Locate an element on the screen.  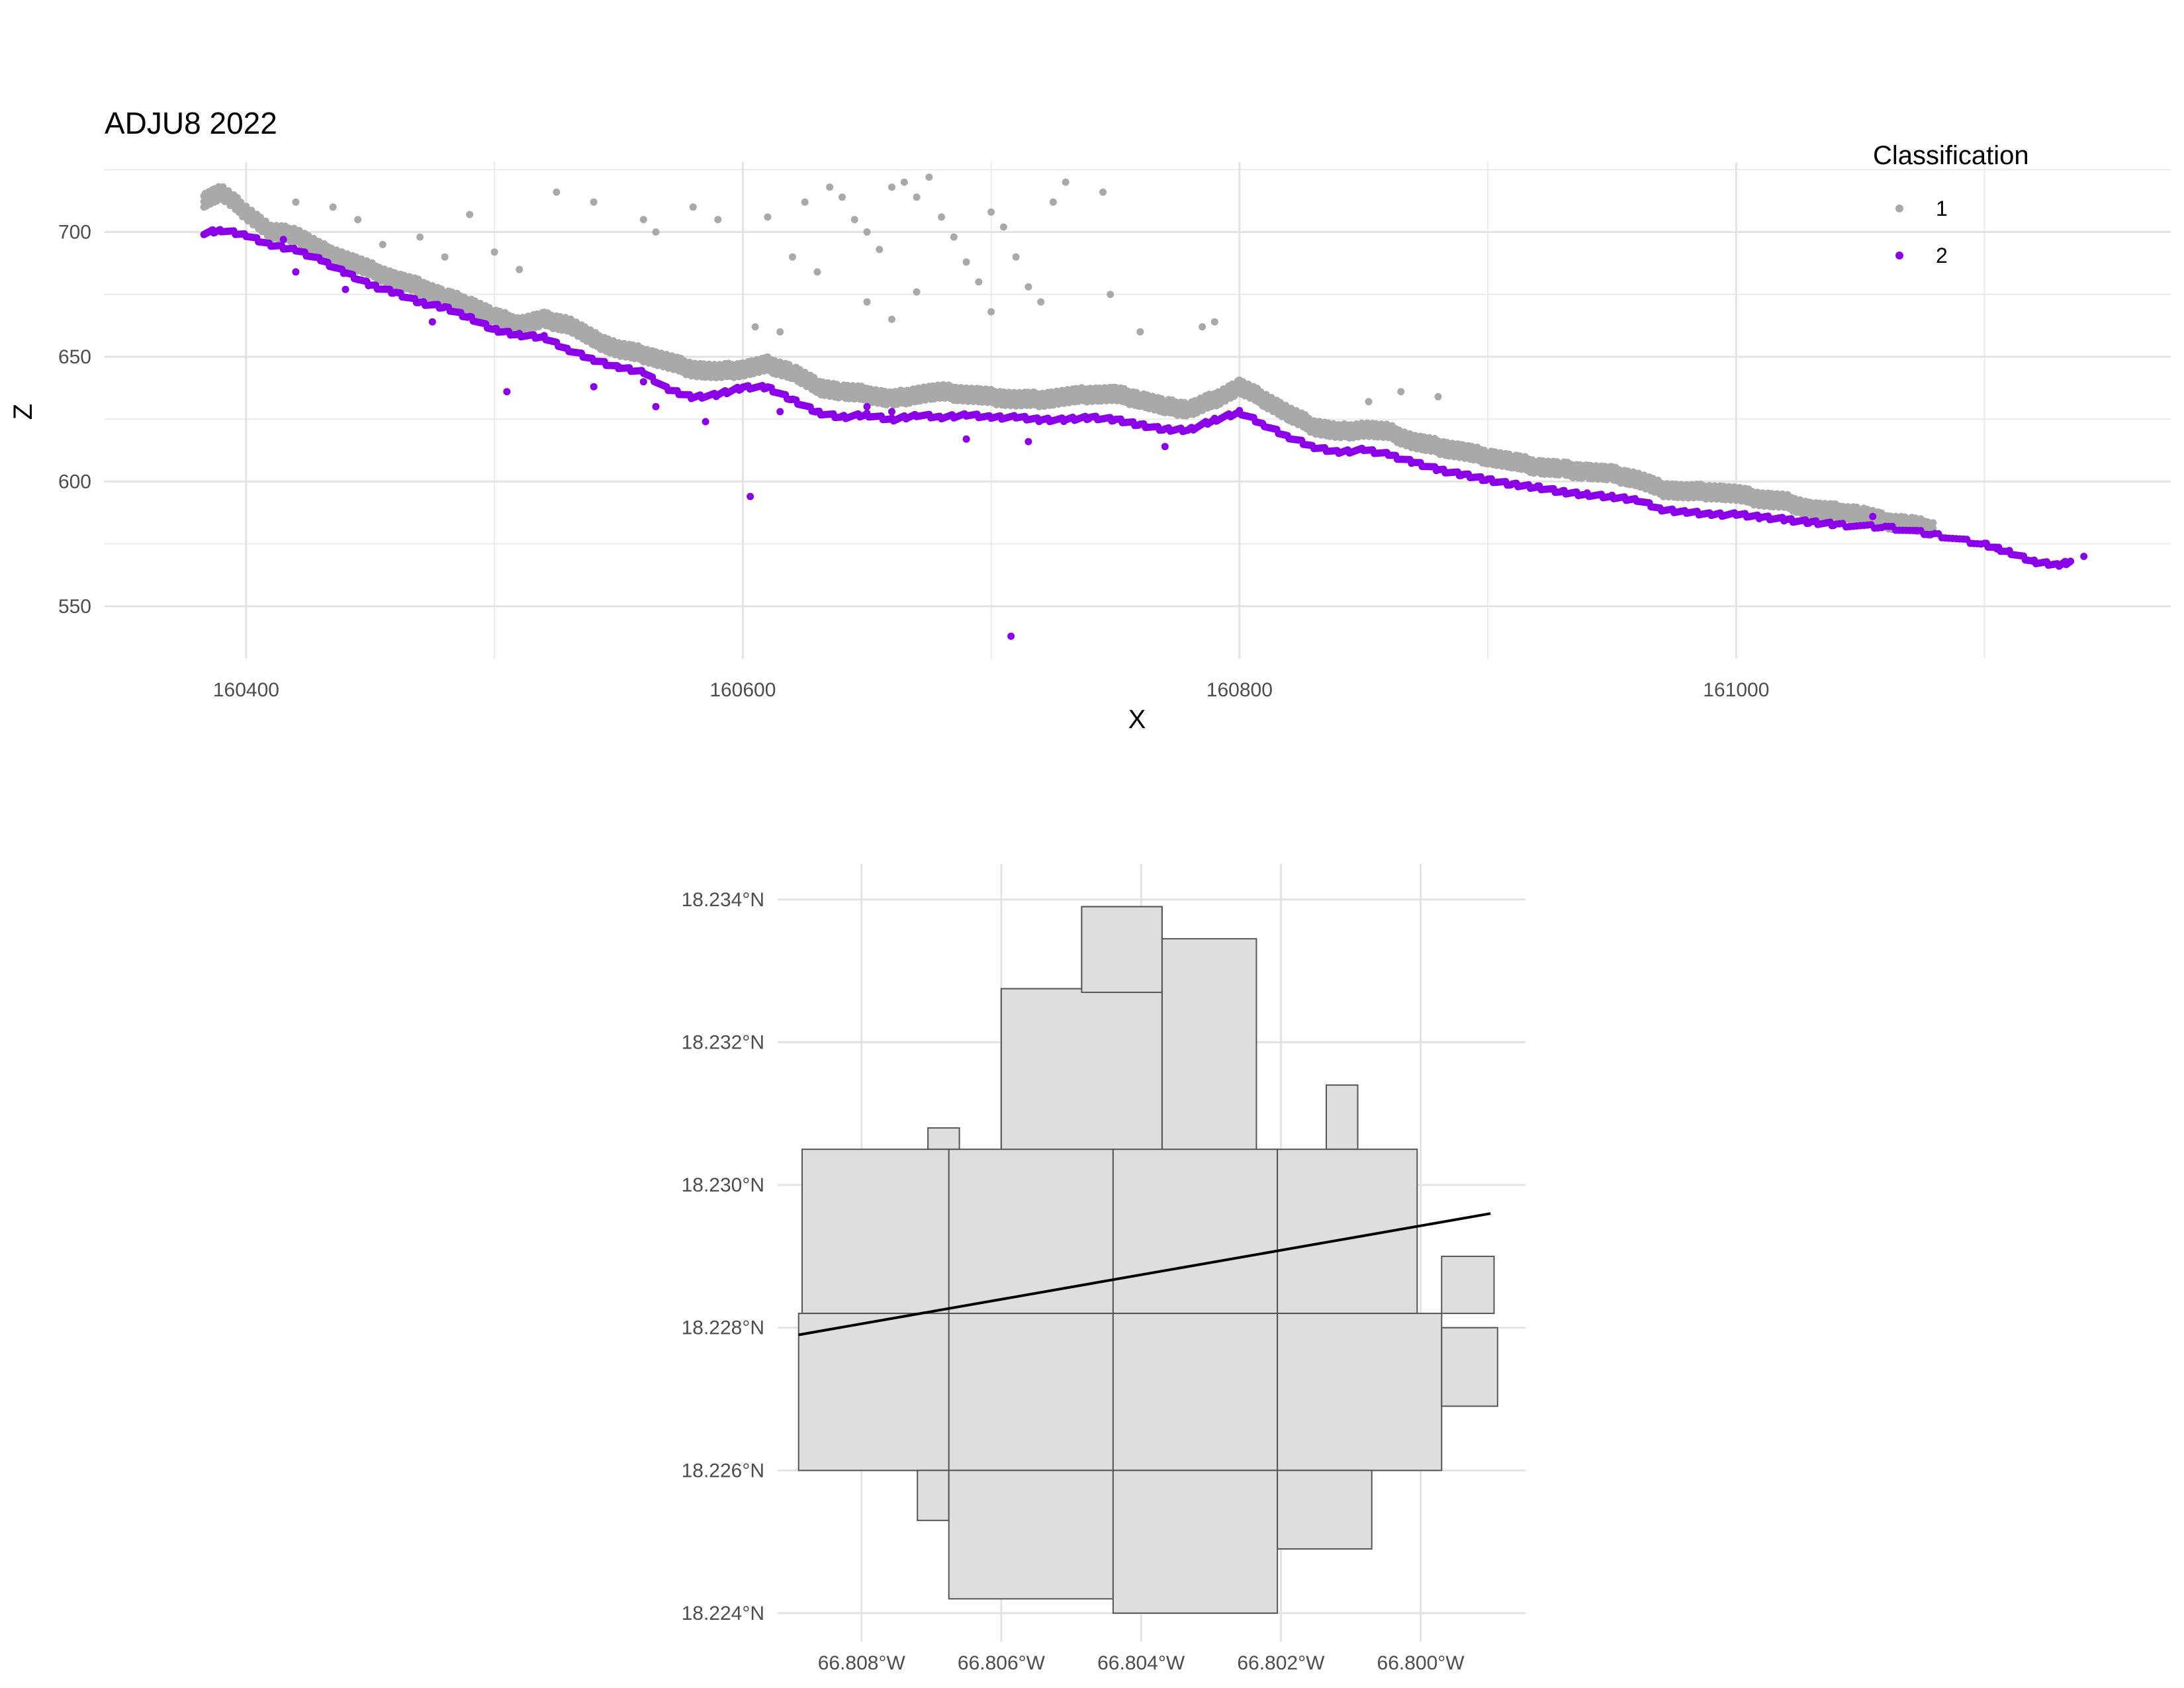
lon-tick-label: 66.806°W is located at coordinates (1002, 1663).